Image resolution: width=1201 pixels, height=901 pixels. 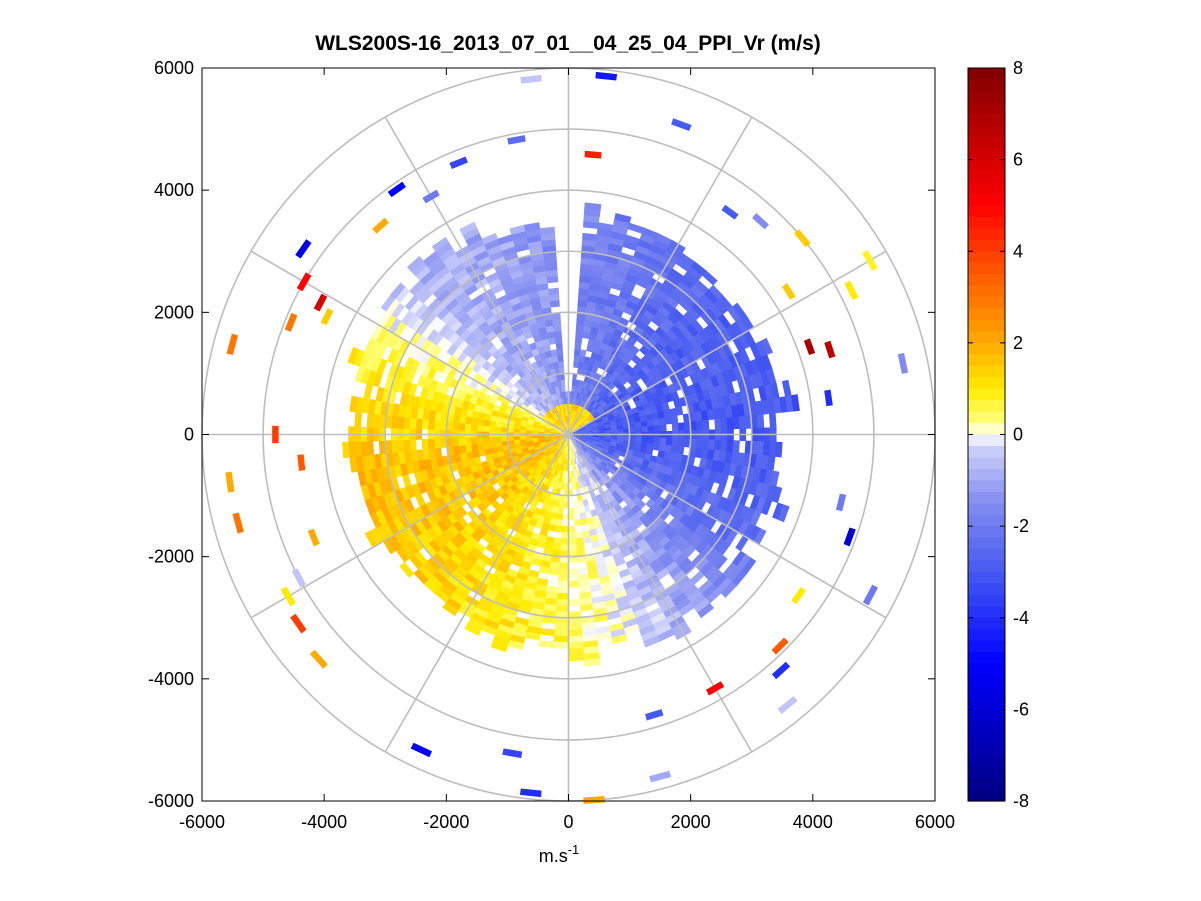 I want to click on x-tick-label: 6000, so click(x=935, y=822).